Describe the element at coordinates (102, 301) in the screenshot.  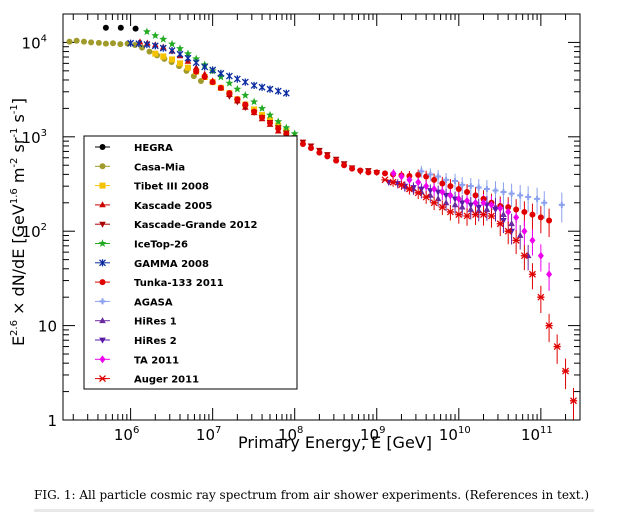
I see `legend-marker-agasa` at that location.